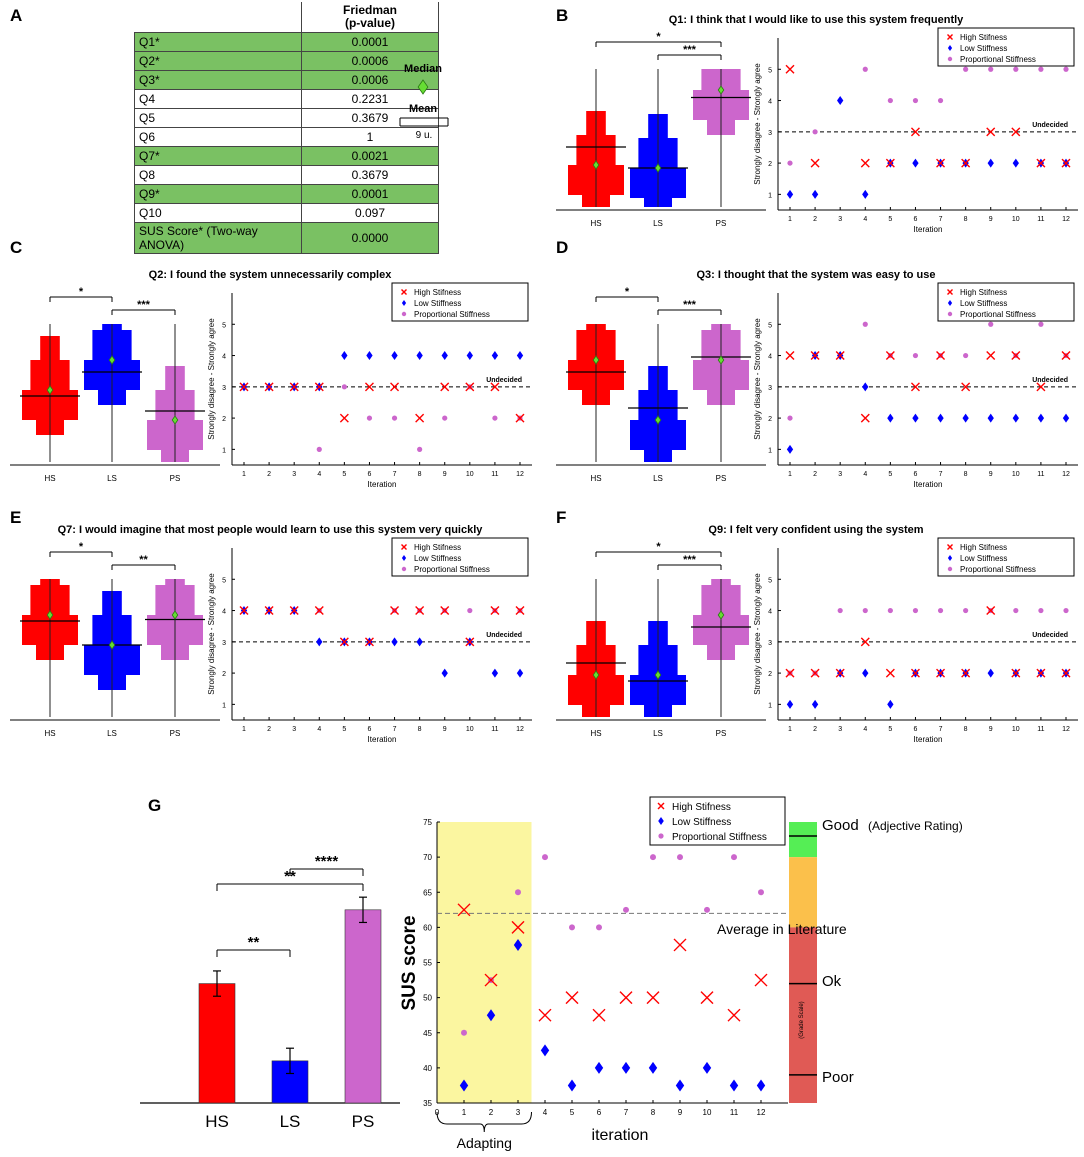 Image resolution: width=1084 pixels, height=1157 pixels. I want to click on xtick-label: 10, so click(1016, 474).